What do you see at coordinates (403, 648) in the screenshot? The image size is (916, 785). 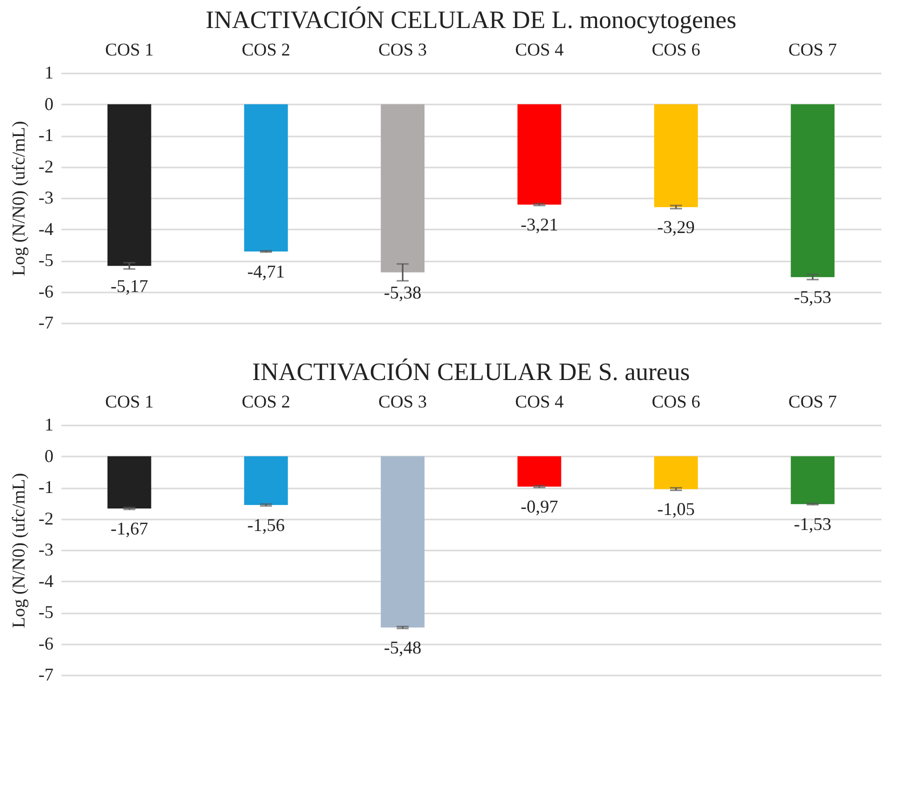 I see `data-label: -5,48` at bounding box center [403, 648].